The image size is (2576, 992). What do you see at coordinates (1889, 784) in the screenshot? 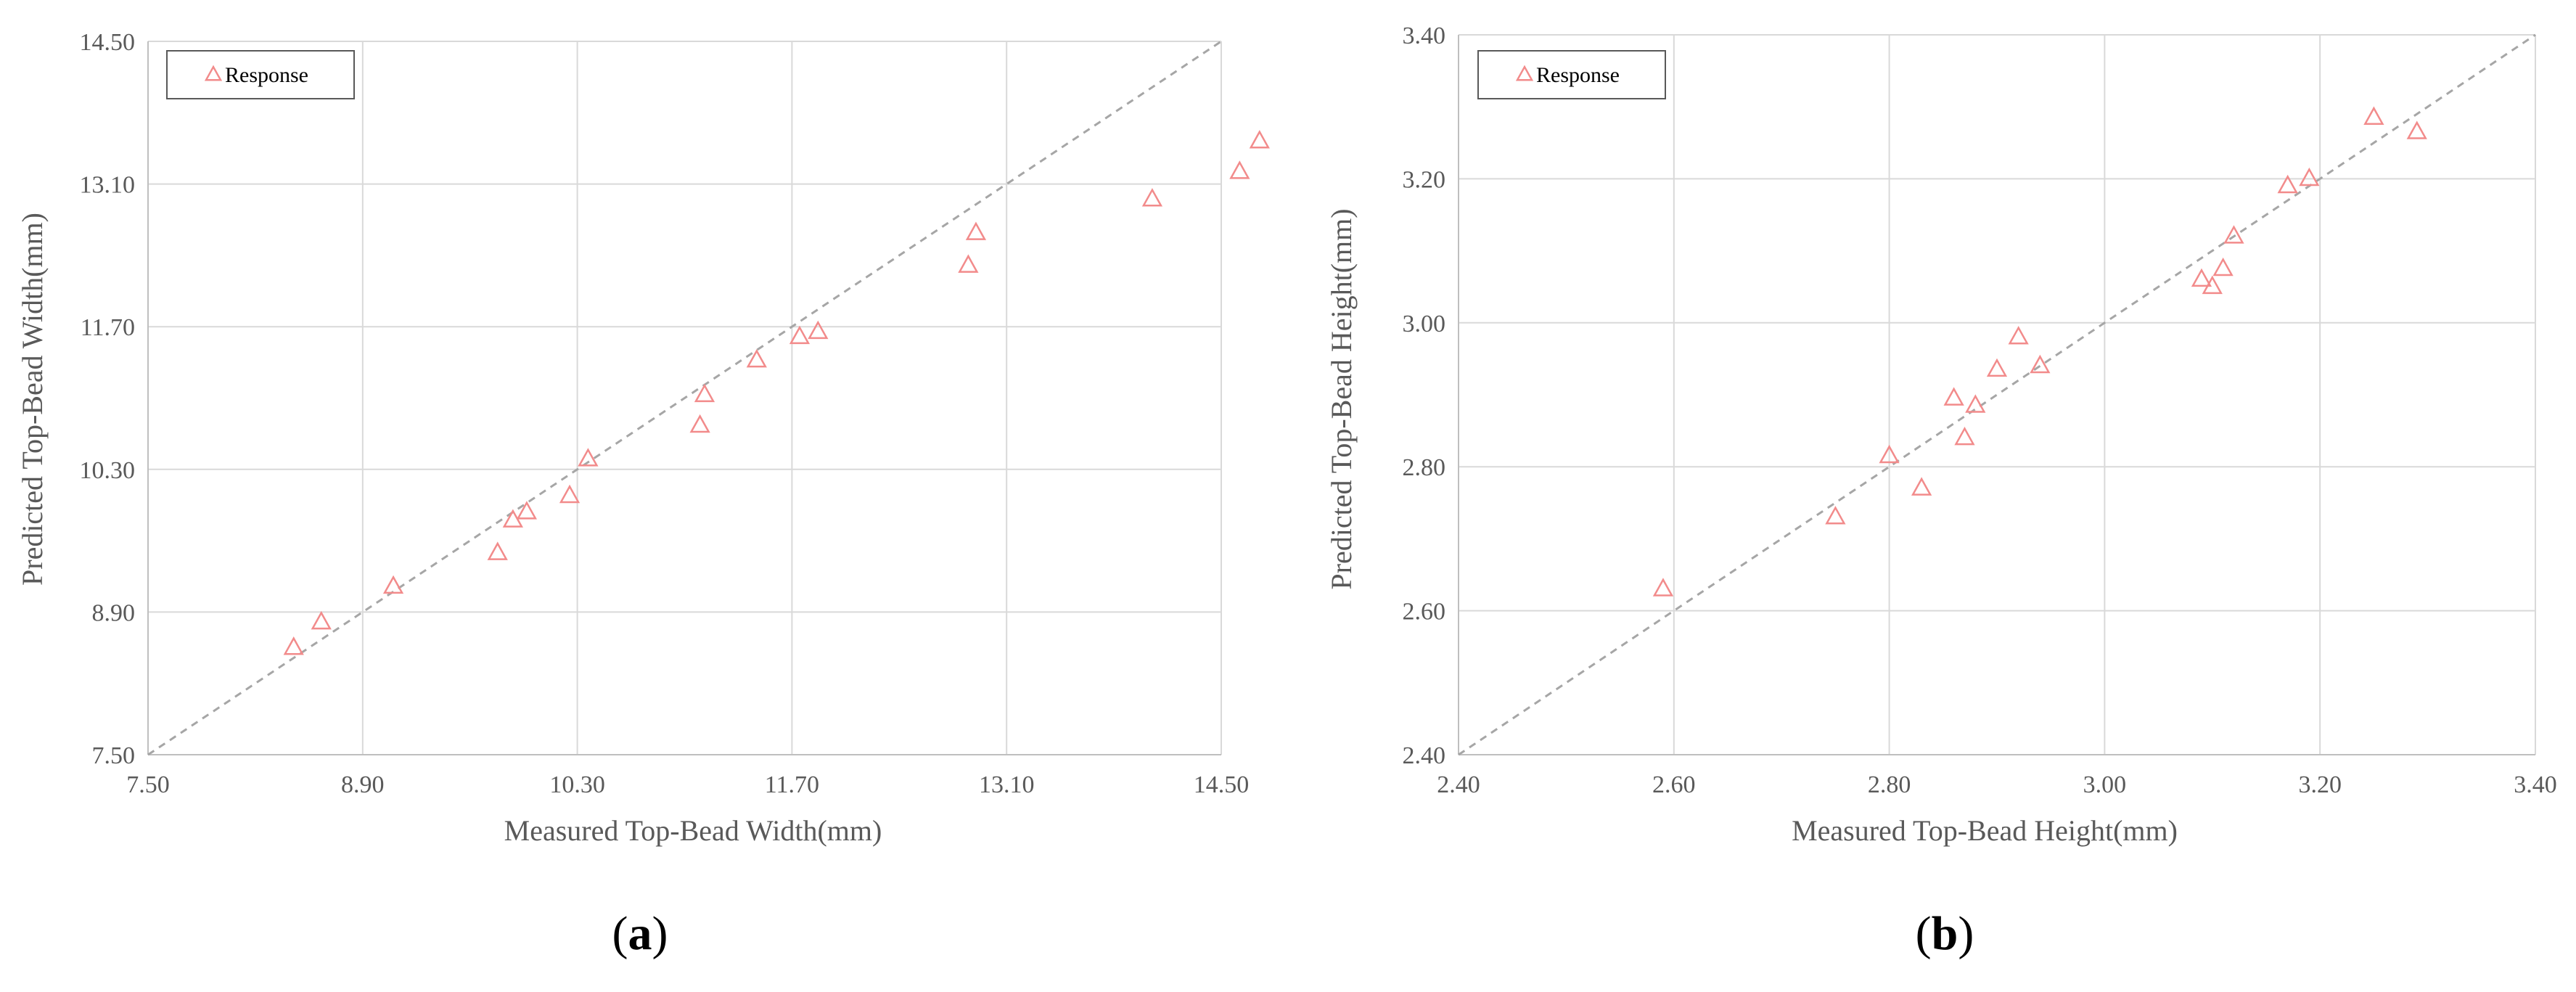
I see `x-tick-label: 2.80` at bounding box center [1889, 784].